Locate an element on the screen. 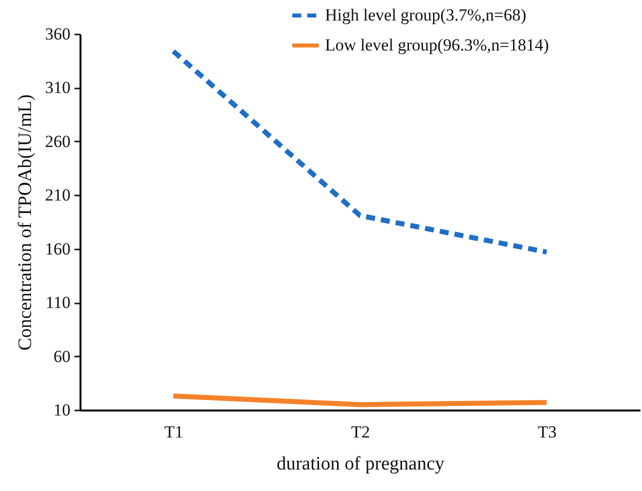  legend-label: High level group(3.7%,n=68) is located at coordinates (425, 15).